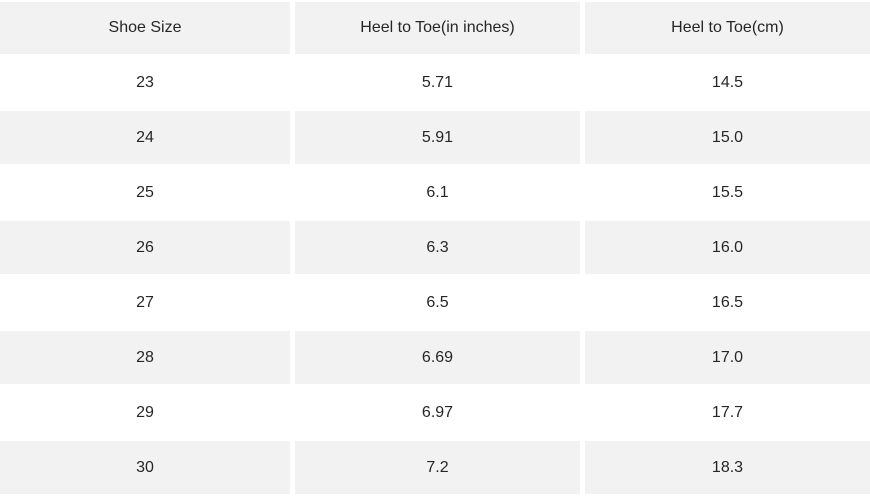 Image resolution: width=870 pixels, height=500 pixels. What do you see at coordinates (145, 356) in the screenshot?
I see `cell-shoe-size: 28` at bounding box center [145, 356].